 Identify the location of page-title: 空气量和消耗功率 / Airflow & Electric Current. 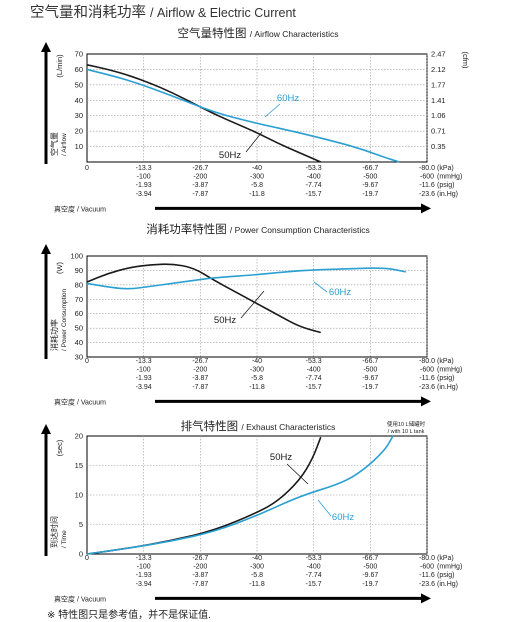
(163, 11).